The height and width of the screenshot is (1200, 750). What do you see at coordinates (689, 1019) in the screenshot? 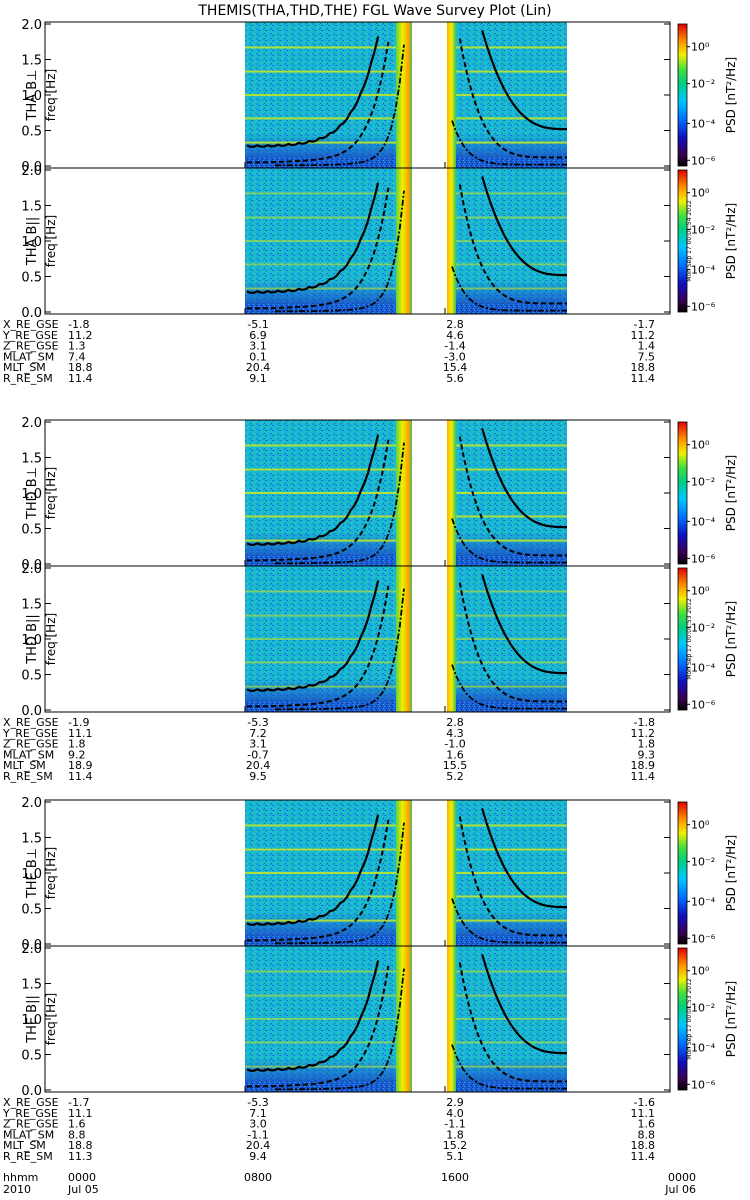
I see `generation-stamp: Mon Sep 17 00:01:53 2012` at bounding box center [689, 1019].